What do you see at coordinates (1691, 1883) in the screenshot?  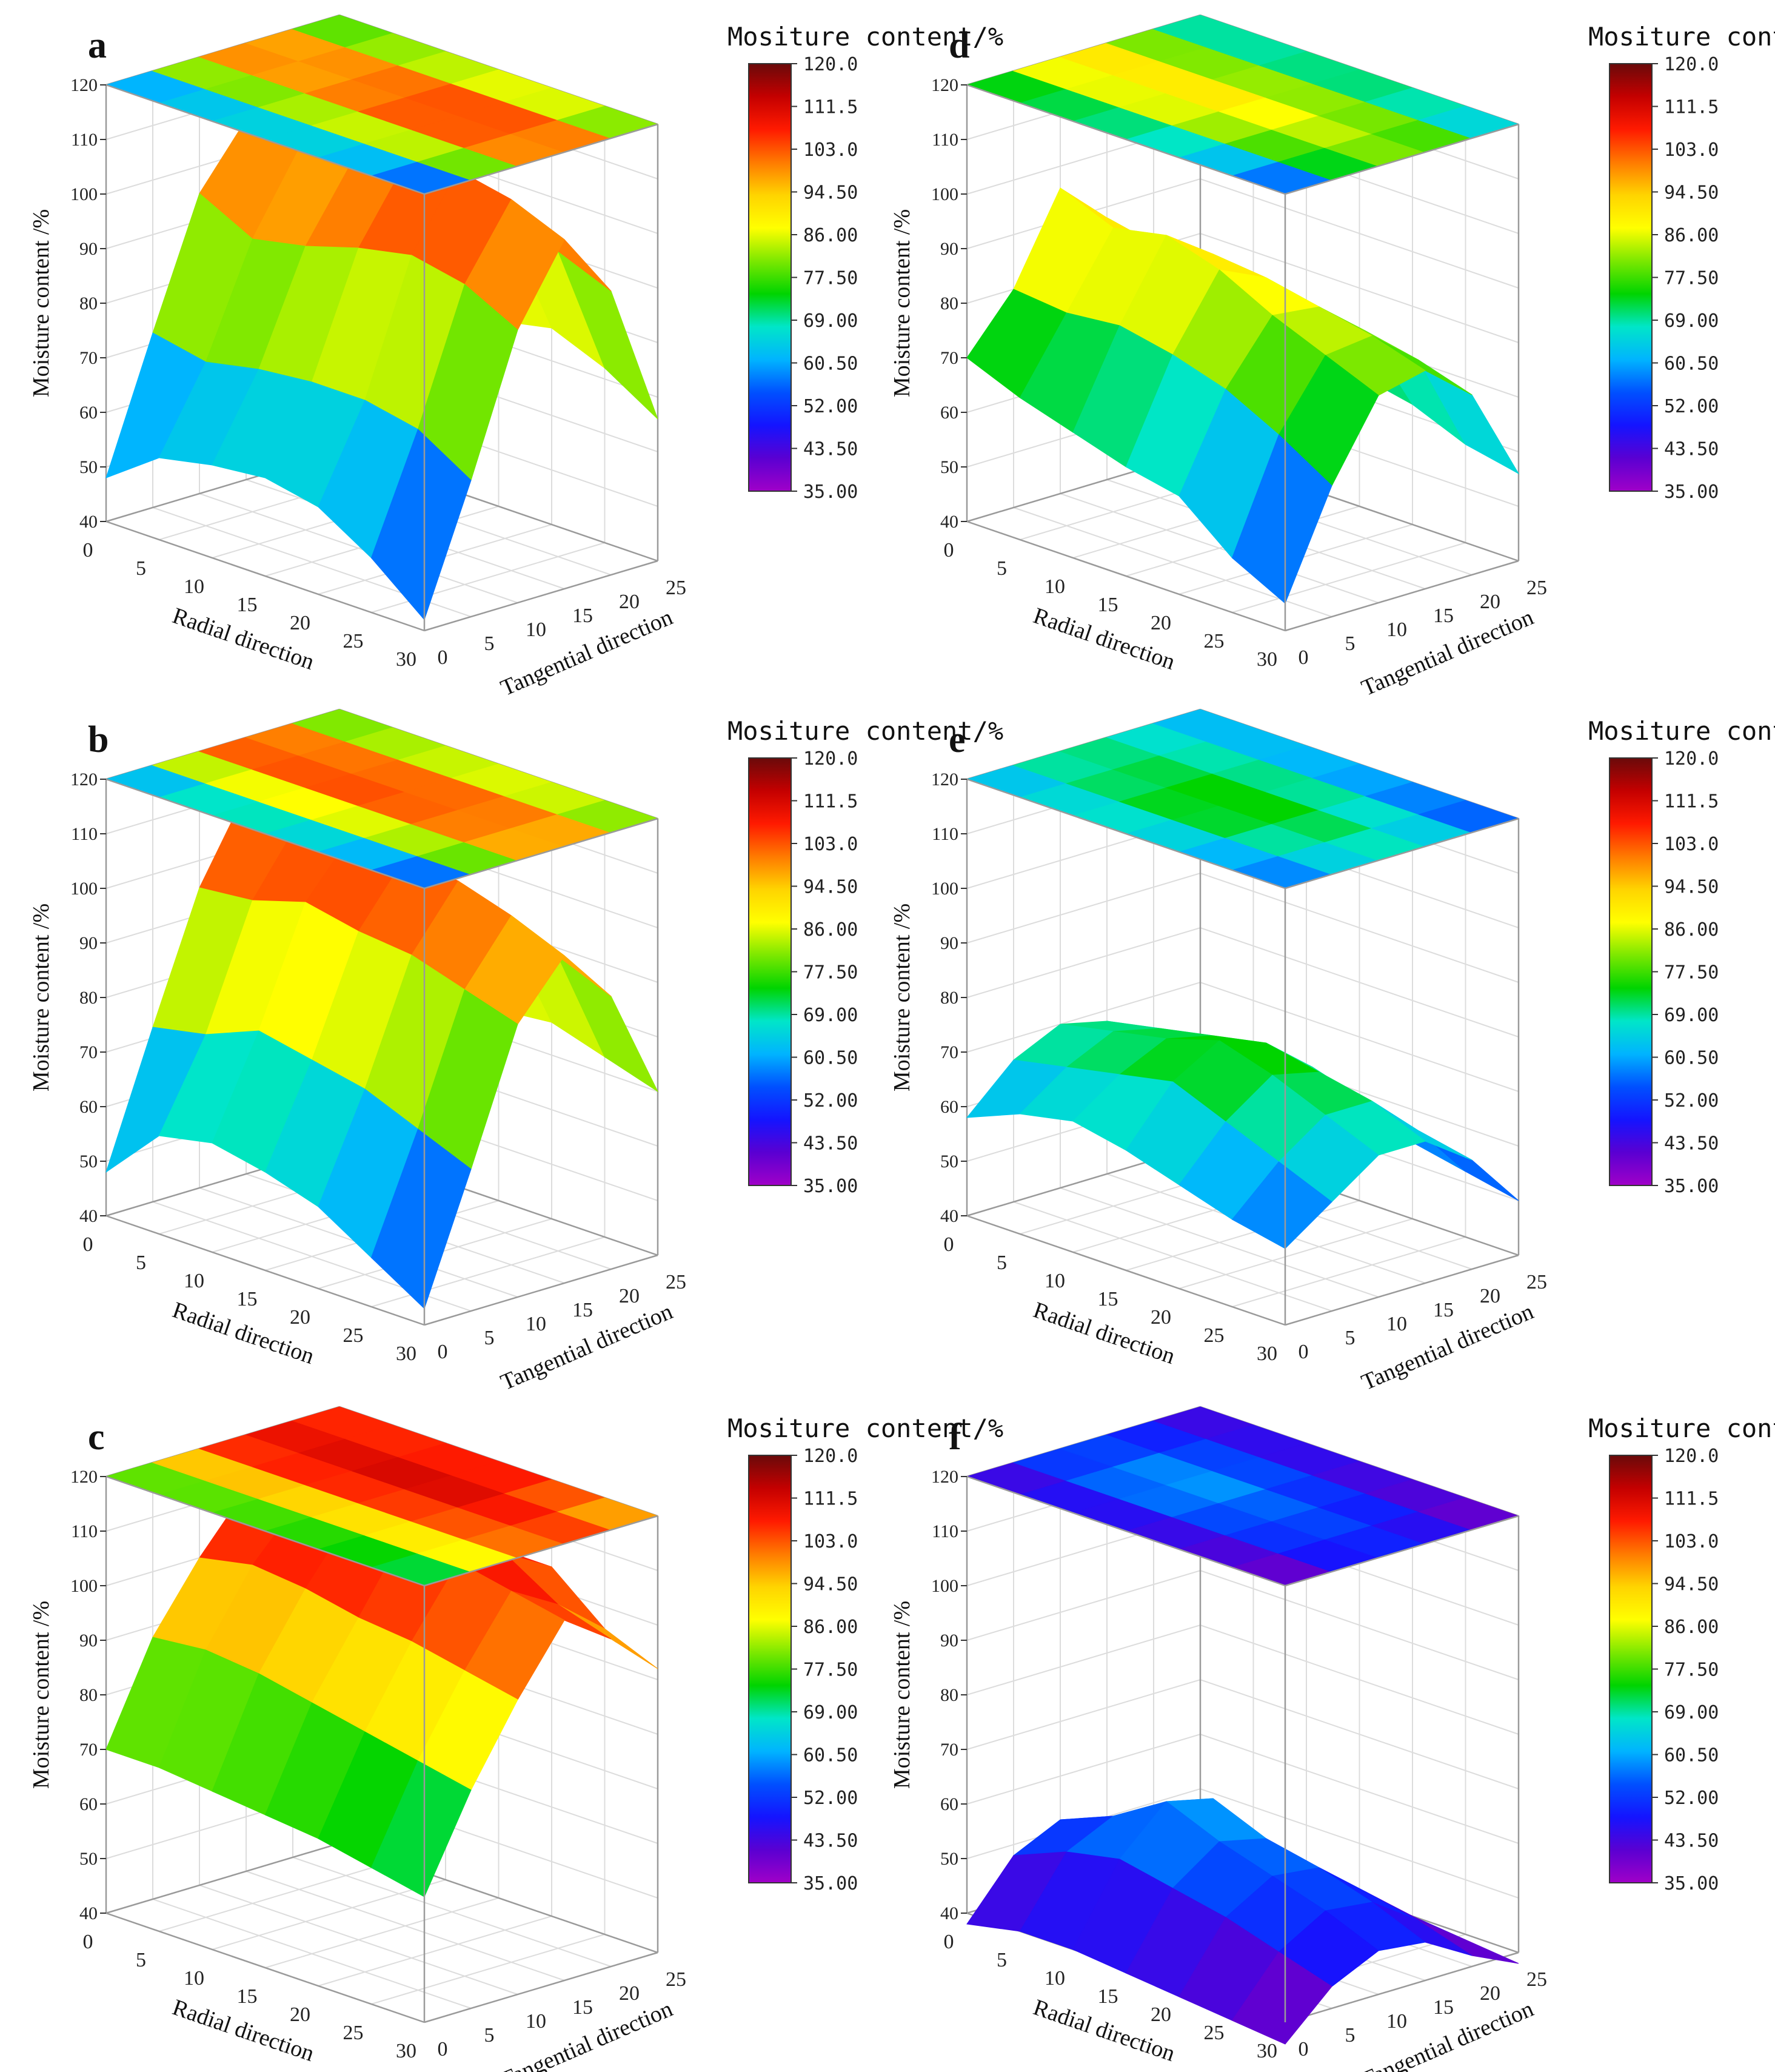 I see `colorbar-tick-label: 35.00` at bounding box center [1691, 1883].